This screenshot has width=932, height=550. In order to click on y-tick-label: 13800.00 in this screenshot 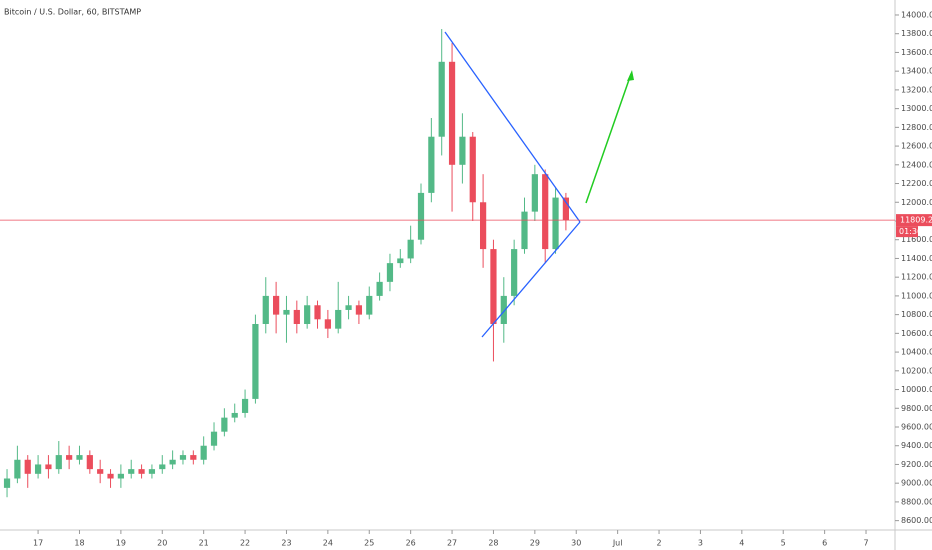, I will do `click(916, 33)`.